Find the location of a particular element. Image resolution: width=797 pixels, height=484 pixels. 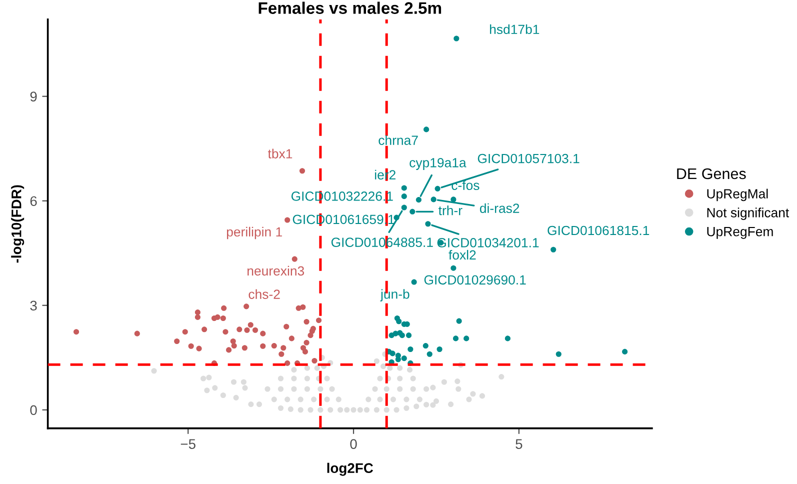

y-axis-title: -log10(FDR) is located at coordinates (17, 224).